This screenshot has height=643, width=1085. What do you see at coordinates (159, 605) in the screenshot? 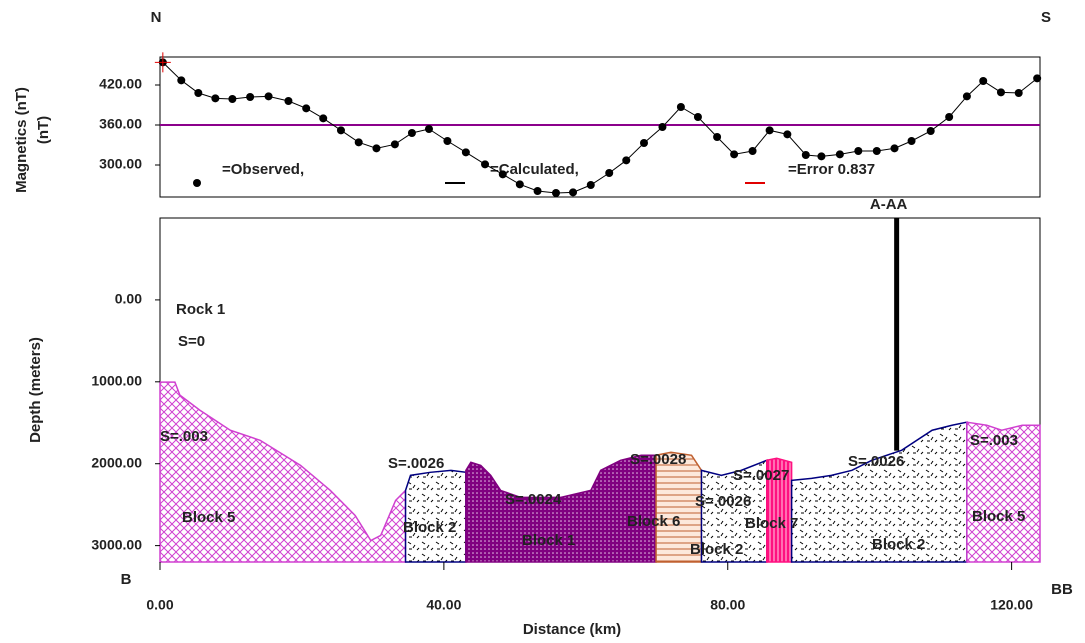
I see `x-tick-label: 0.00` at bounding box center [159, 605].